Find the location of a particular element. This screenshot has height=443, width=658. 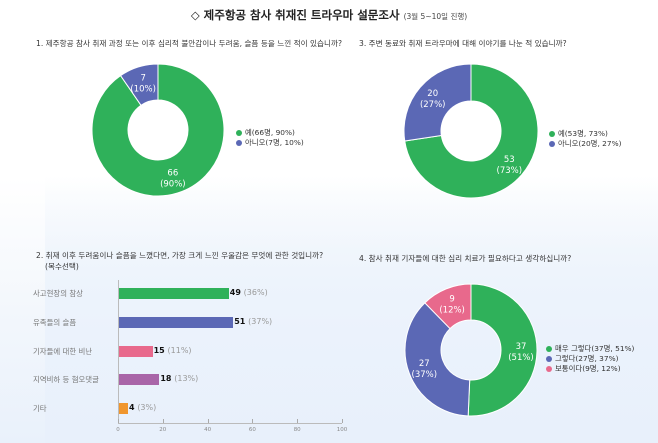

legend-dot-pink is located at coordinates (549, 369).